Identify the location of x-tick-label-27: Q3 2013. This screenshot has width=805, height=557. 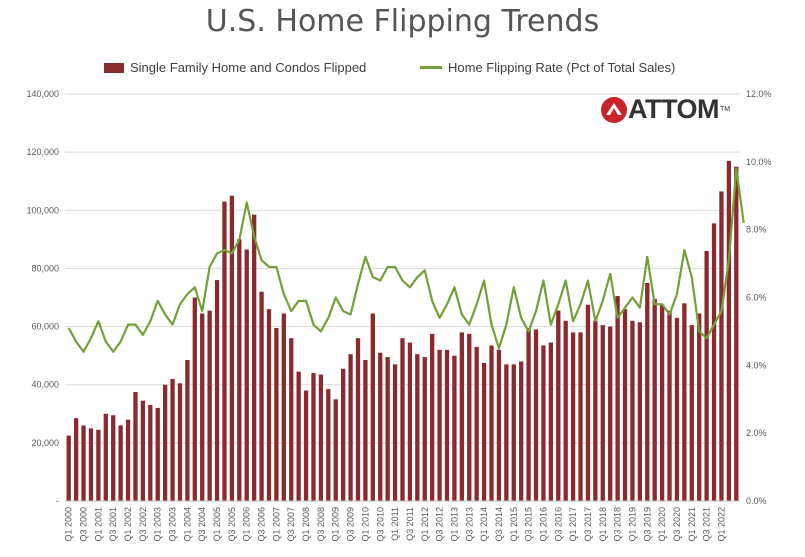
(469, 524).